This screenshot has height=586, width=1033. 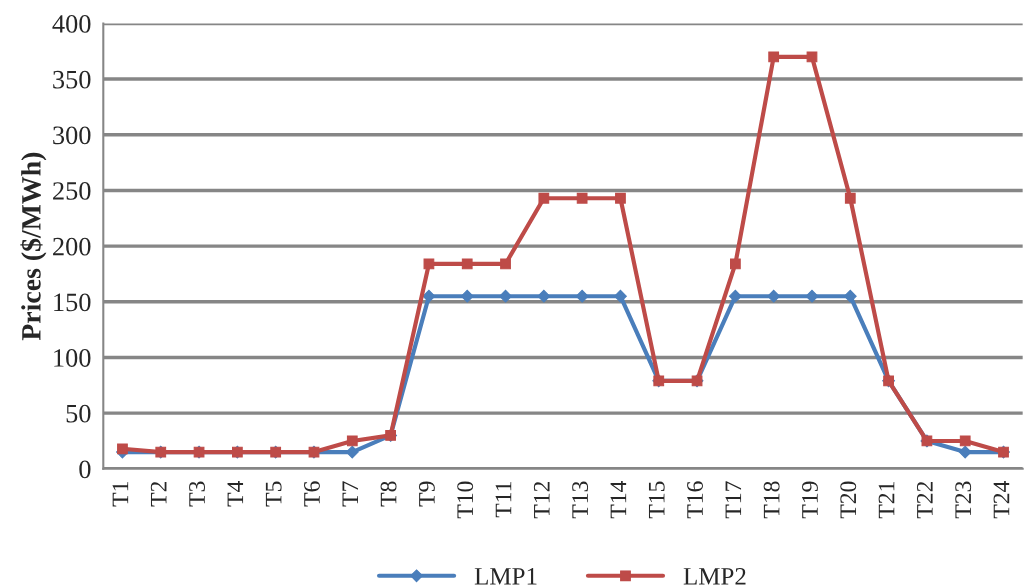 What do you see at coordinates (733, 500) in the screenshot?
I see `x-tick-label: T17` at bounding box center [733, 500].